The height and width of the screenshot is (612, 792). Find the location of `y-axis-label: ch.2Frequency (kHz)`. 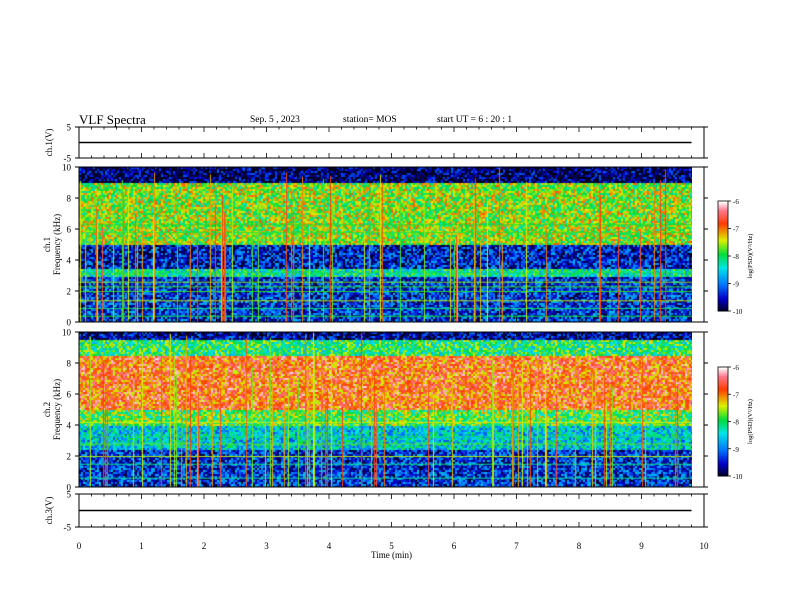

y-axis-label: ch.2Frequency (kHz) is located at coordinates (52, 409).